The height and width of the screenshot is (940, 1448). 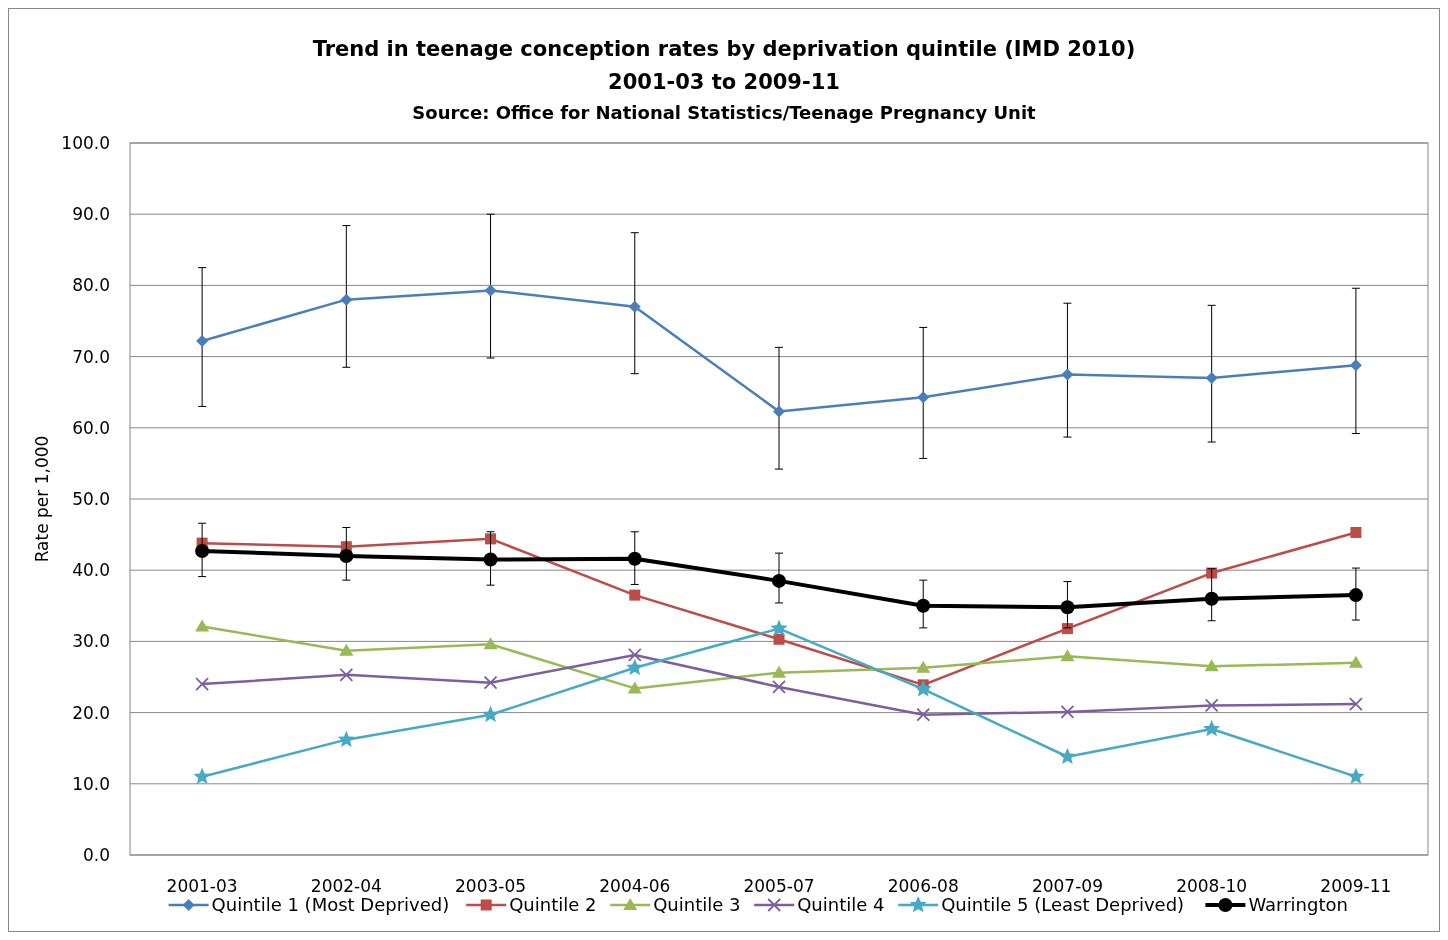 What do you see at coordinates (85, 143) in the screenshot?
I see `y-tick-label: 100.0` at bounding box center [85, 143].